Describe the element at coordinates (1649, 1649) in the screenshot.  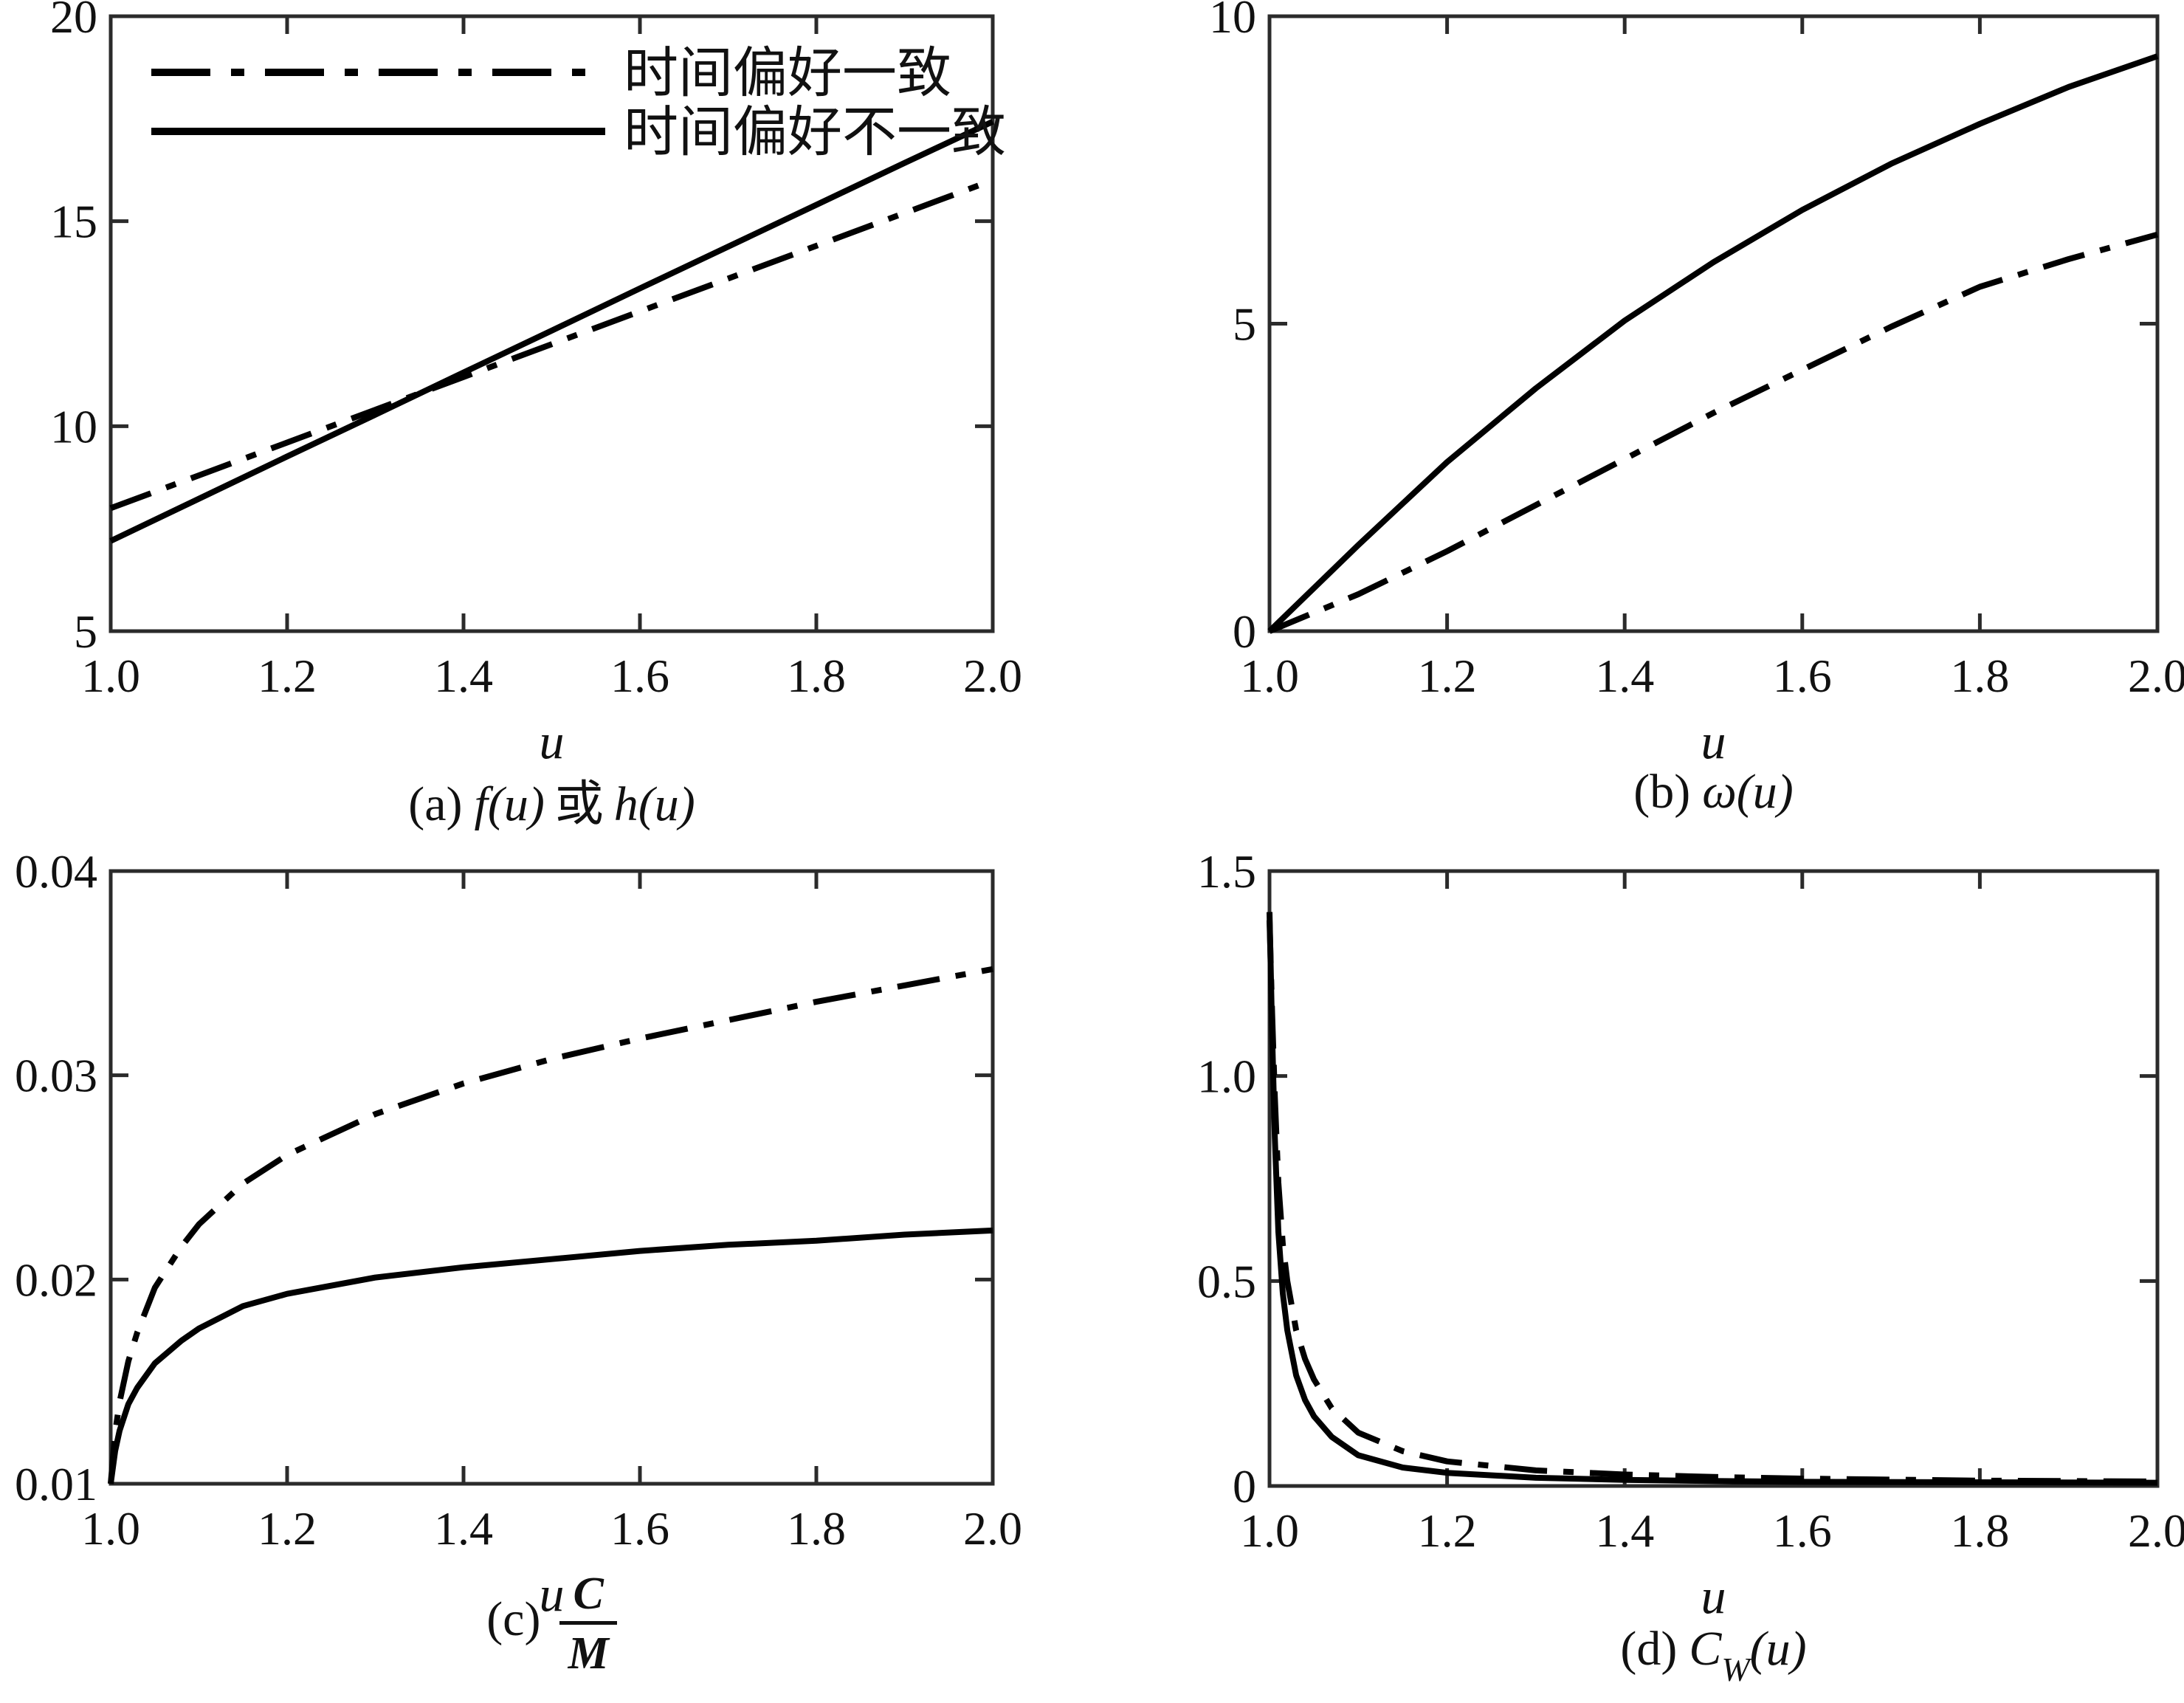
I see `caption-d-prefix: (d)` at that location.